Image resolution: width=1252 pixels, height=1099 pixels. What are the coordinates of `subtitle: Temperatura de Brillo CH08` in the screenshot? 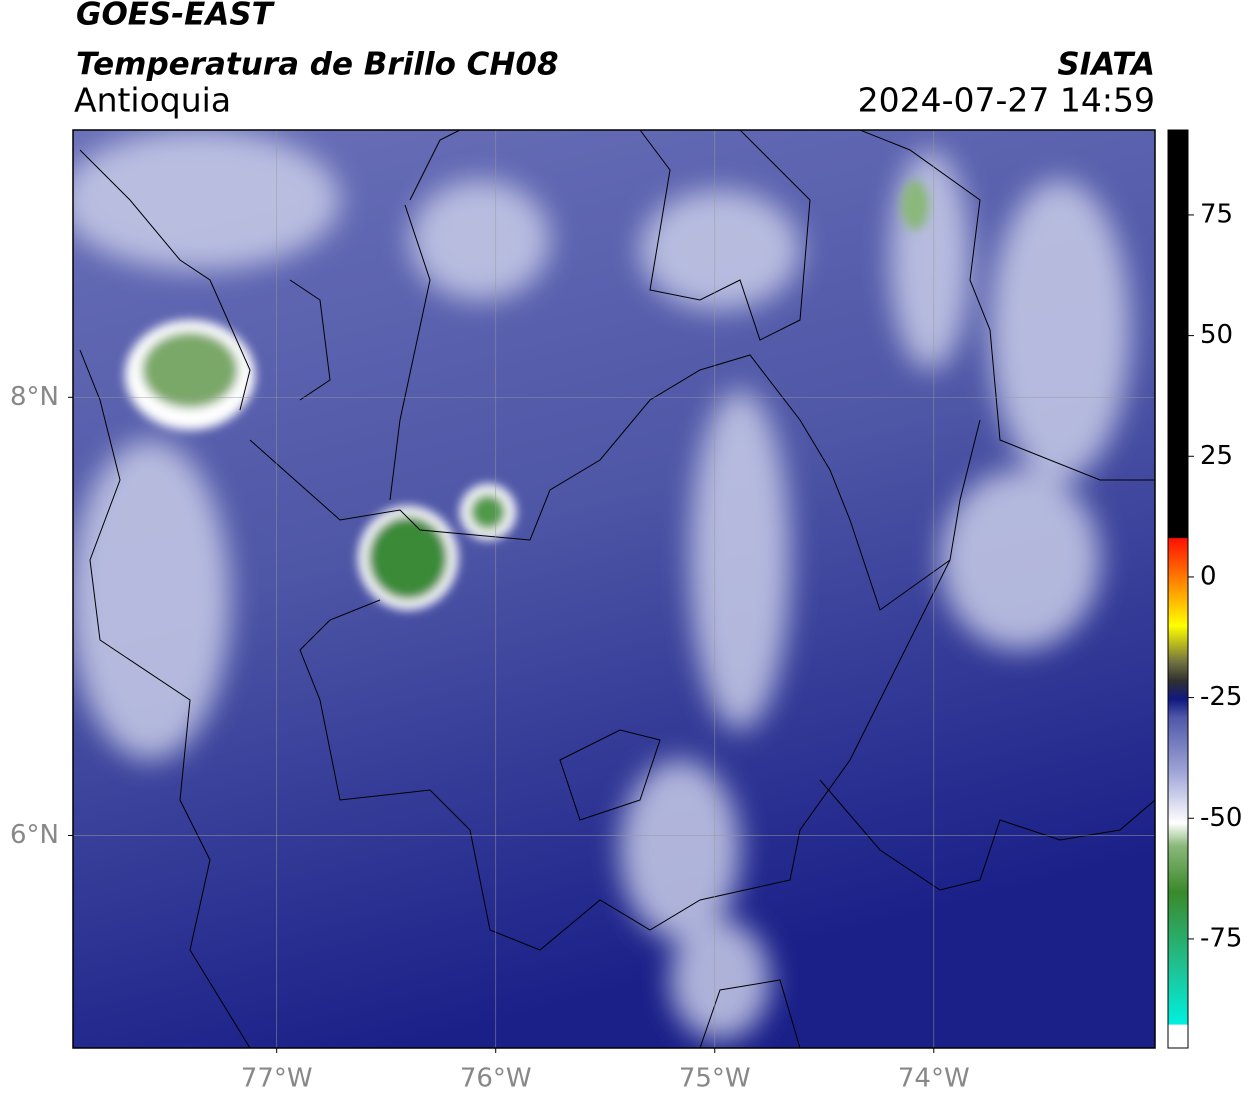 It's located at (317, 65).